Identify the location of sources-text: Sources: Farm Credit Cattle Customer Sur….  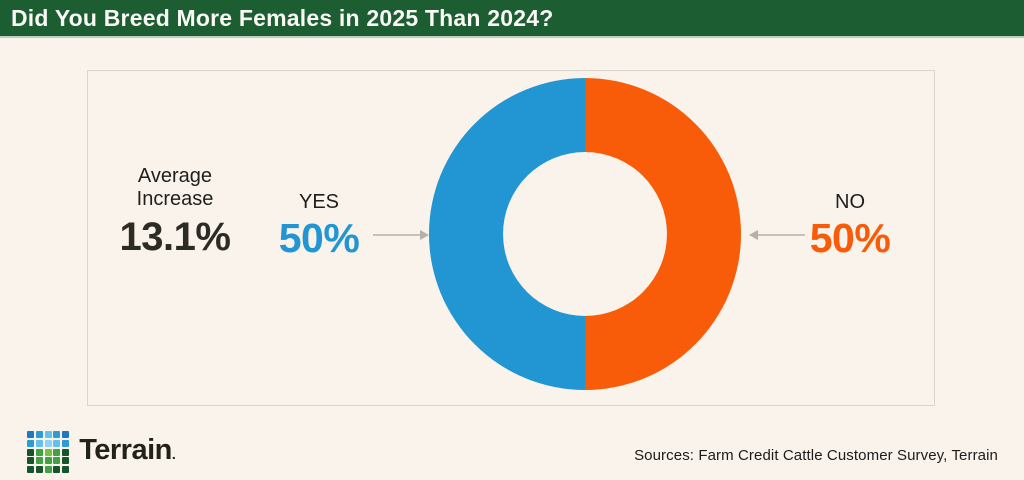
(816, 455).